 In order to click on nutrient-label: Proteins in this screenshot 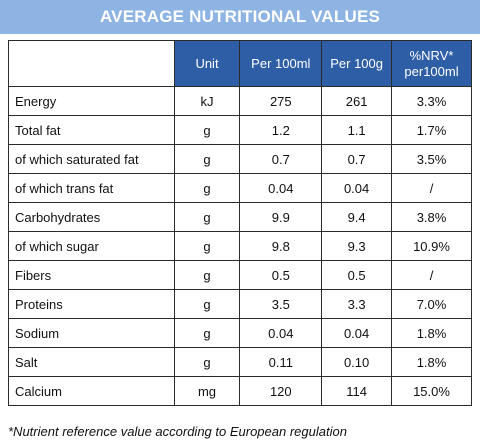, I will do `click(91, 304)`.